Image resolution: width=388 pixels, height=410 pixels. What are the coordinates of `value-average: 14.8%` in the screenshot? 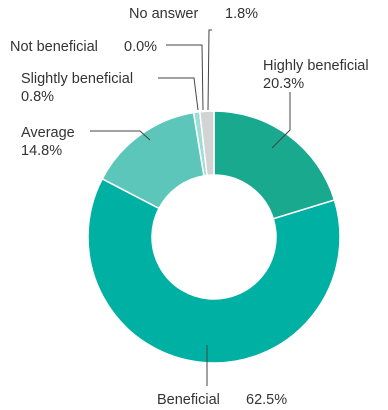 It's located at (41, 151).